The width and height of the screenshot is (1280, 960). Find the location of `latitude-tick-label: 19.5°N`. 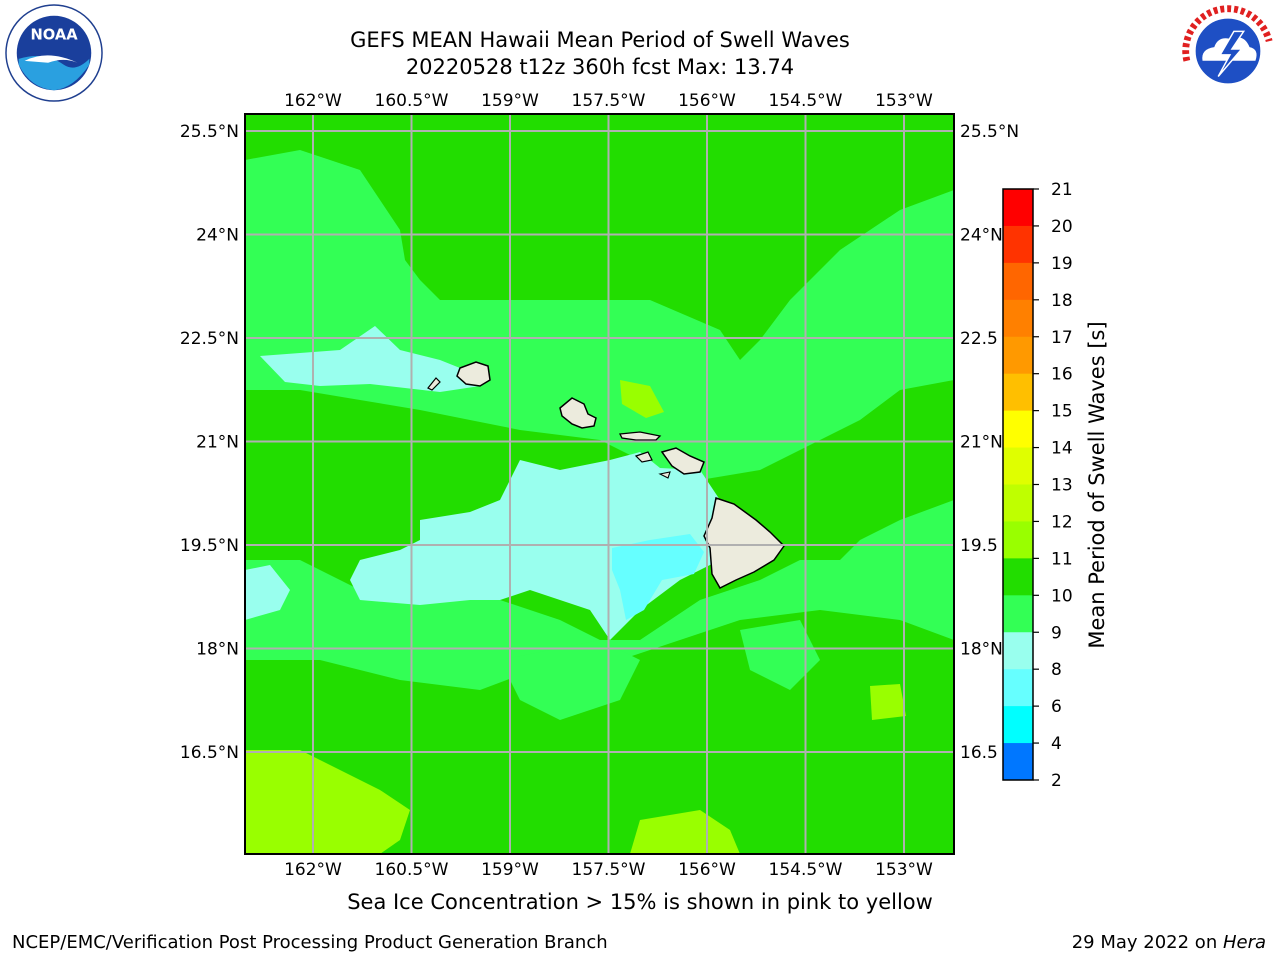

latitude-tick-label: 19.5°N is located at coordinates (209, 546).